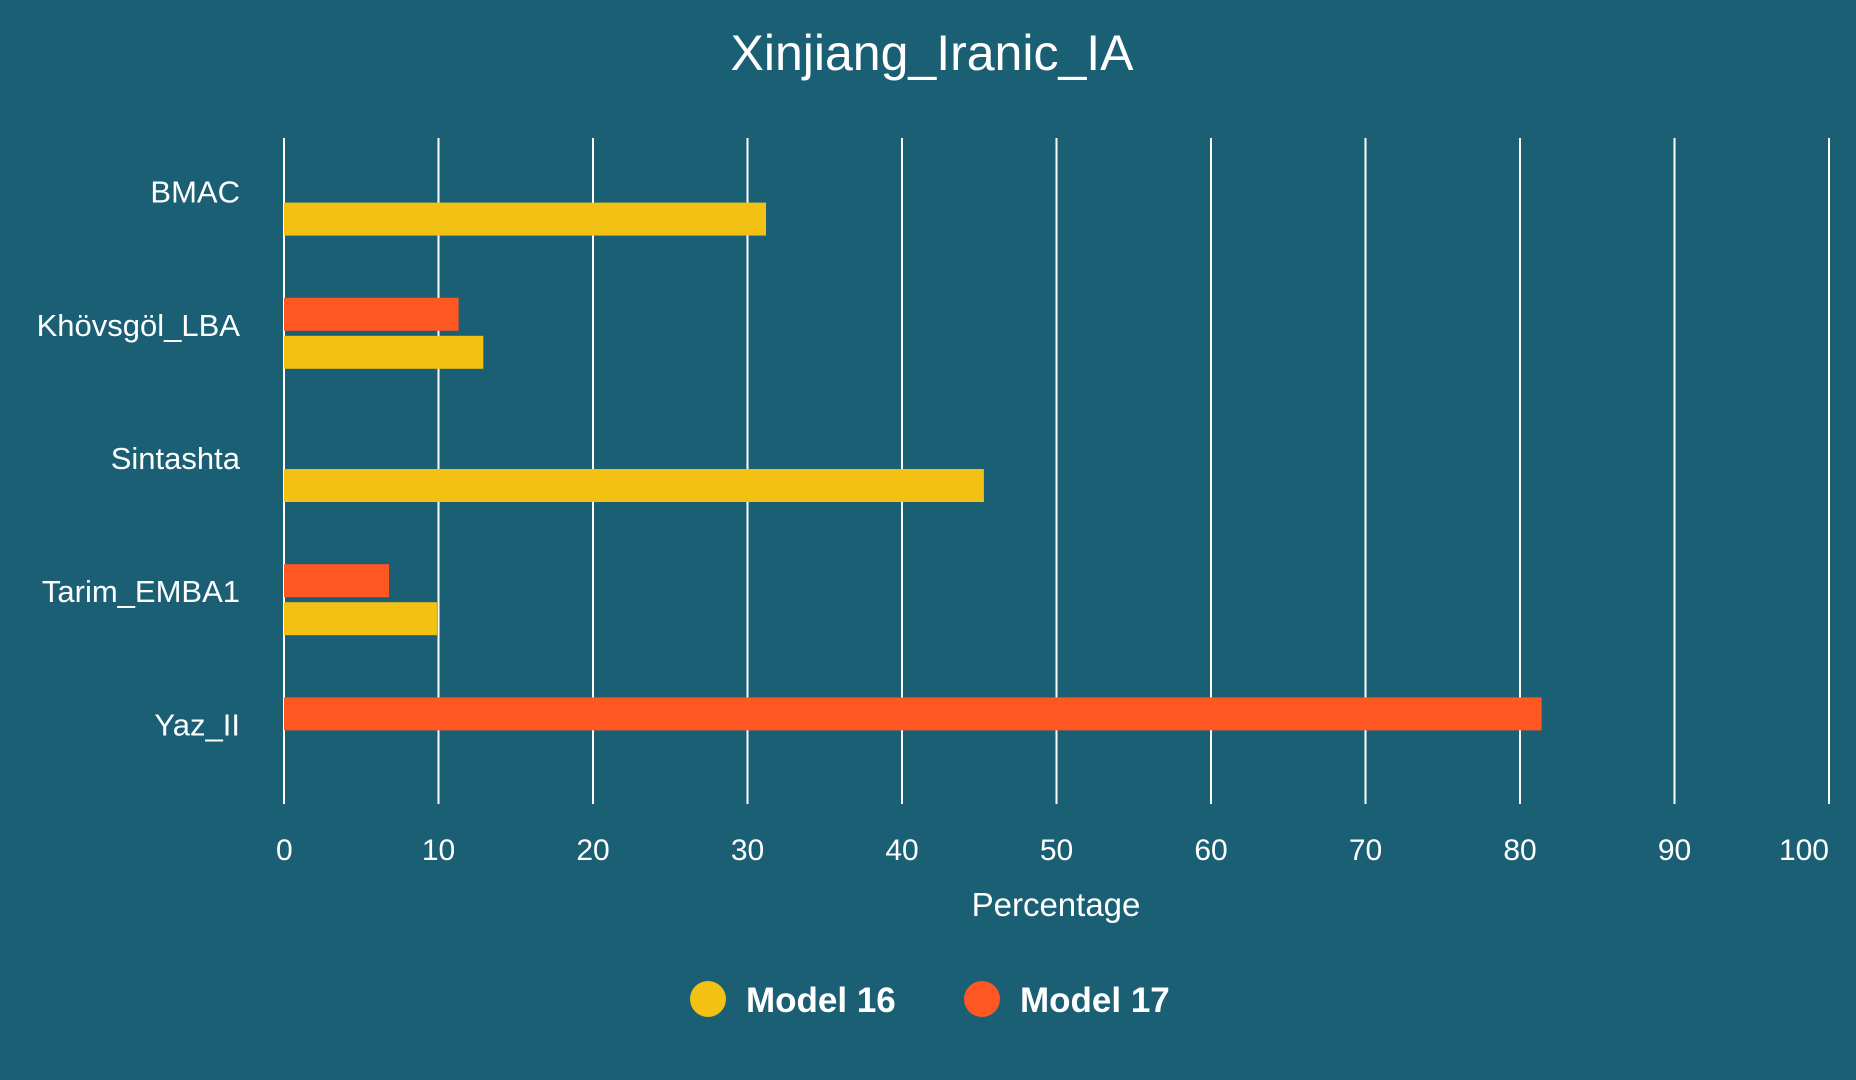 This screenshot has height=1080, width=1856. Describe the element at coordinates (1804, 850) in the screenshot. I see `x-tick-label: 100` at that location.